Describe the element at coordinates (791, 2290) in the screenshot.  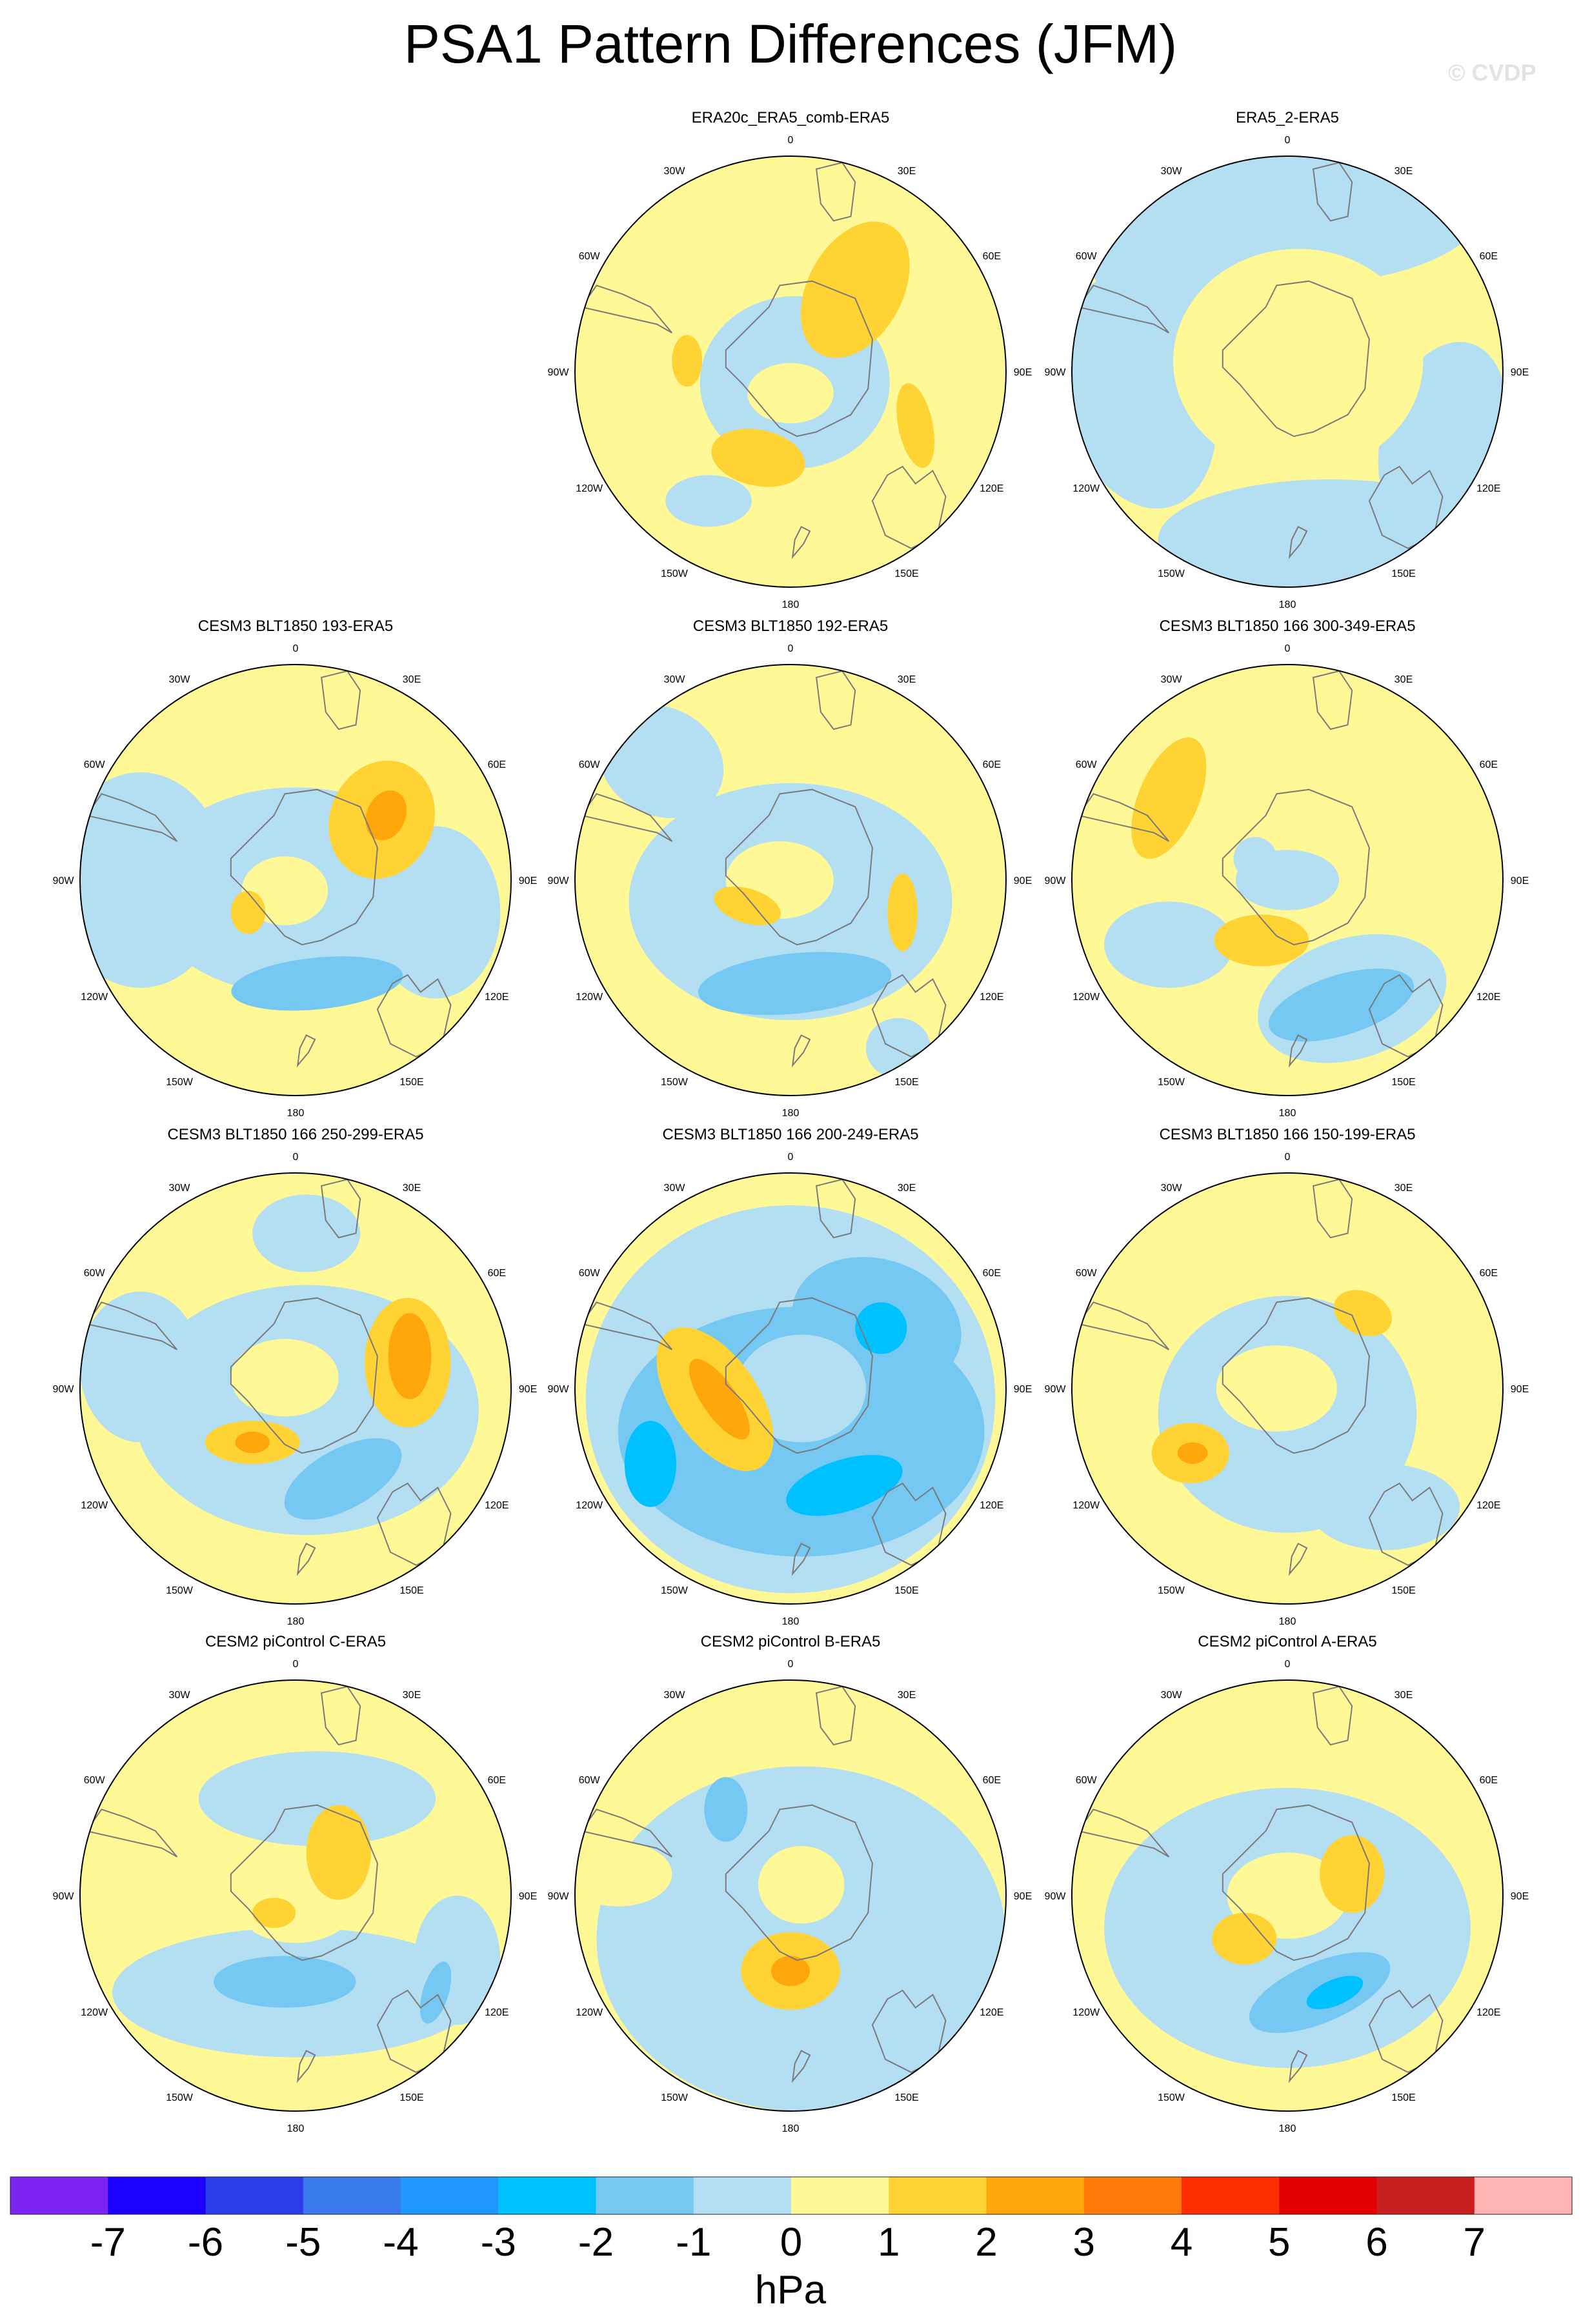
I see `colorbar-unit: hPa` at that location.